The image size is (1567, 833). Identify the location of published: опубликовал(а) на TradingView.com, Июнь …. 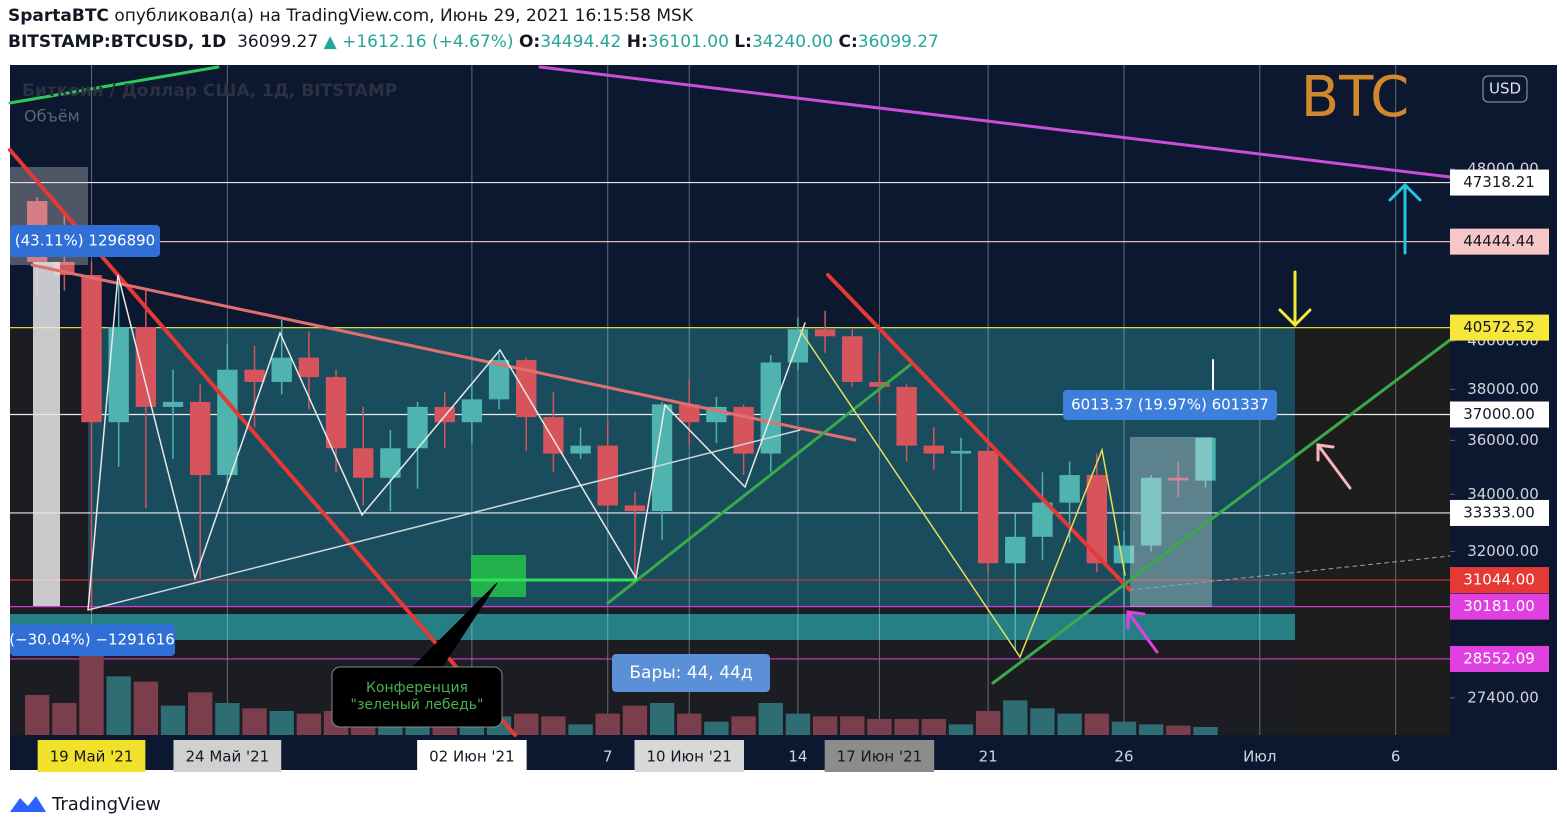
(403, 16).